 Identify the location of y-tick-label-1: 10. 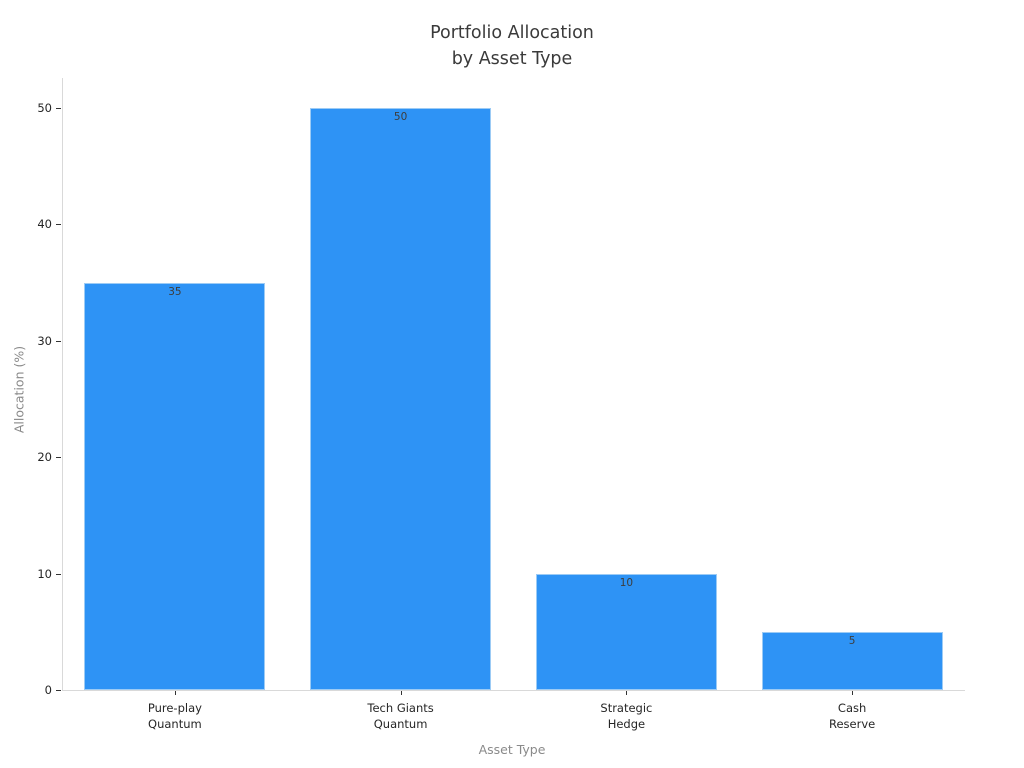
(44, 573).